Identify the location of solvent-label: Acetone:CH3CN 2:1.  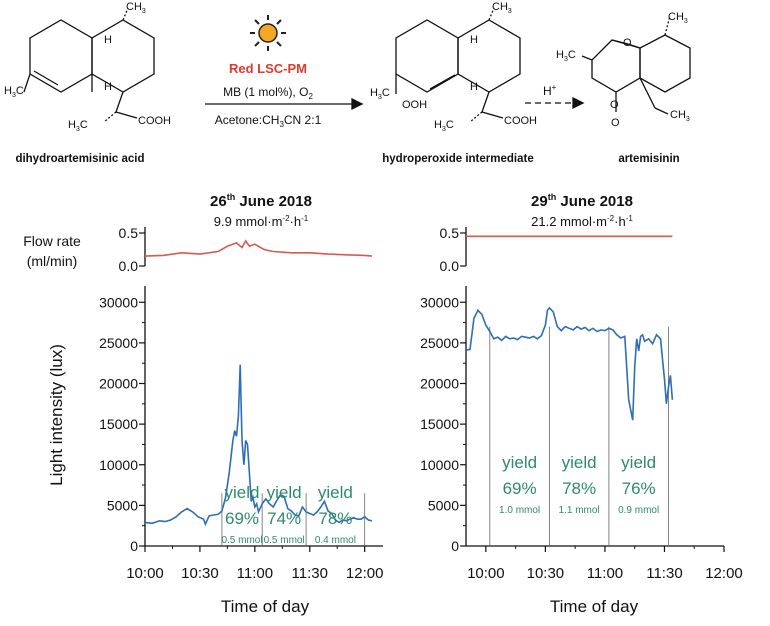
(268, 121).